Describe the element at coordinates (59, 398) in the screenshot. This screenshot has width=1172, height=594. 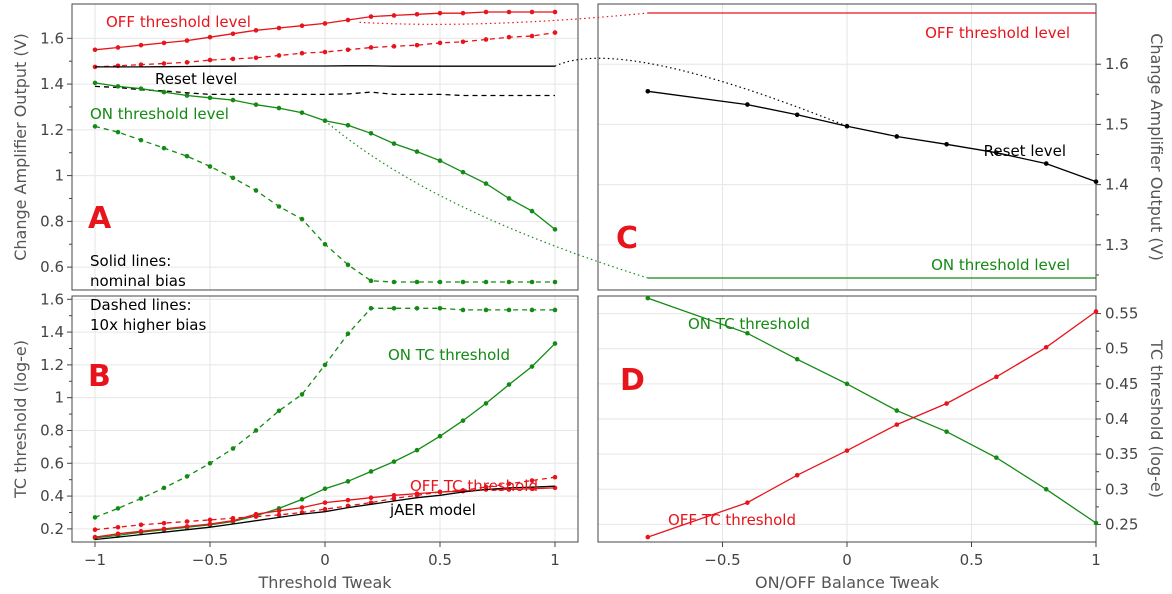
I see `panel-b-ytick-label-4: 1` at that location.